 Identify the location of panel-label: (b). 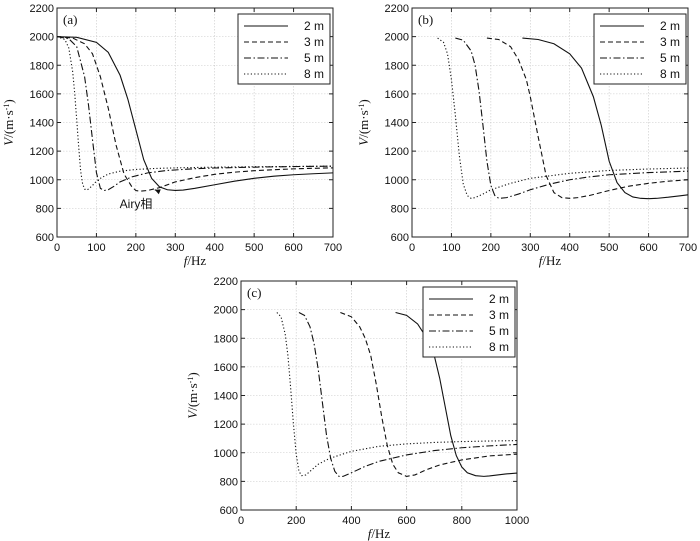
(425, 19).